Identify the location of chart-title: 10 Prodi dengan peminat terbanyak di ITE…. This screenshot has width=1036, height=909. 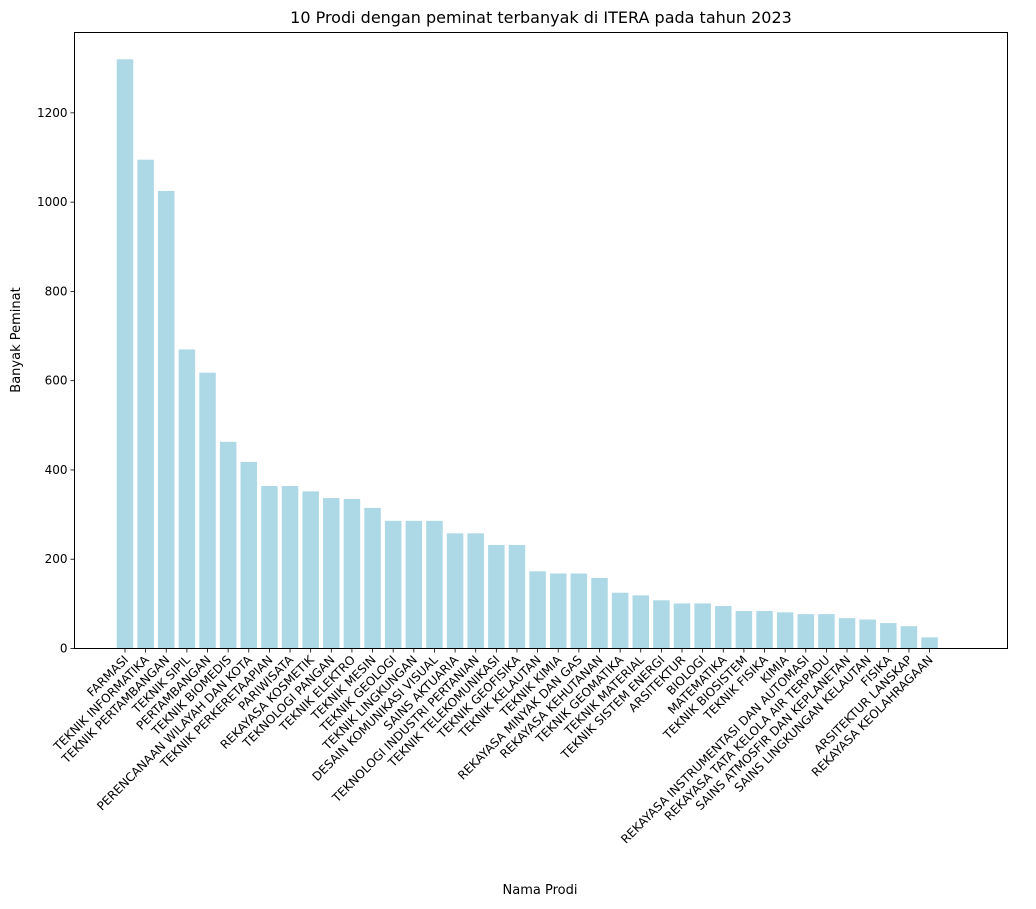
(541, 17).